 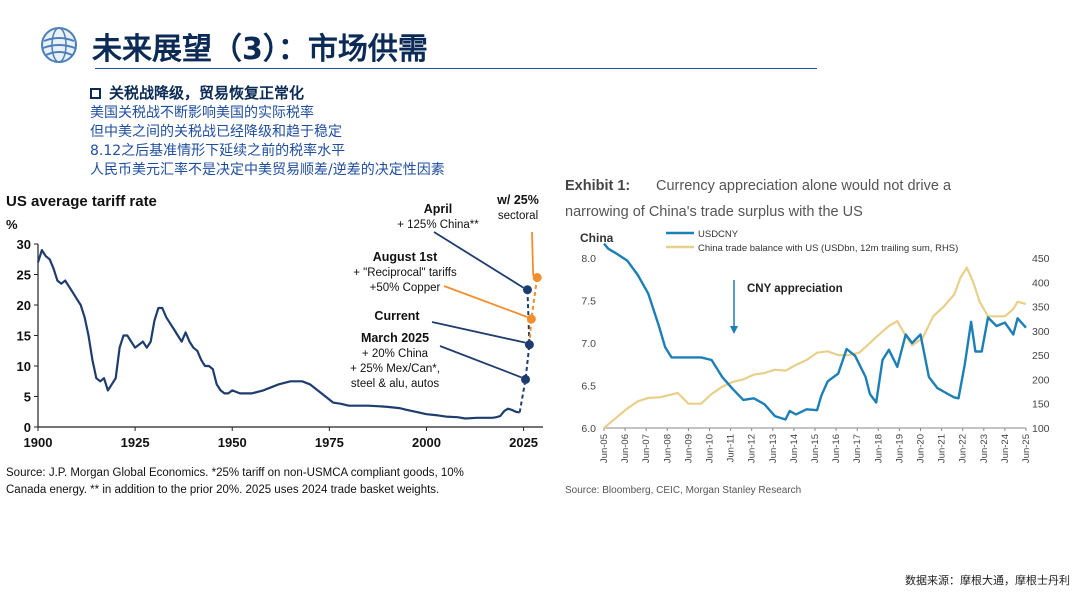 I want to click on tariff-annotation-text: w/ 25%, so click(x=517, y=200).